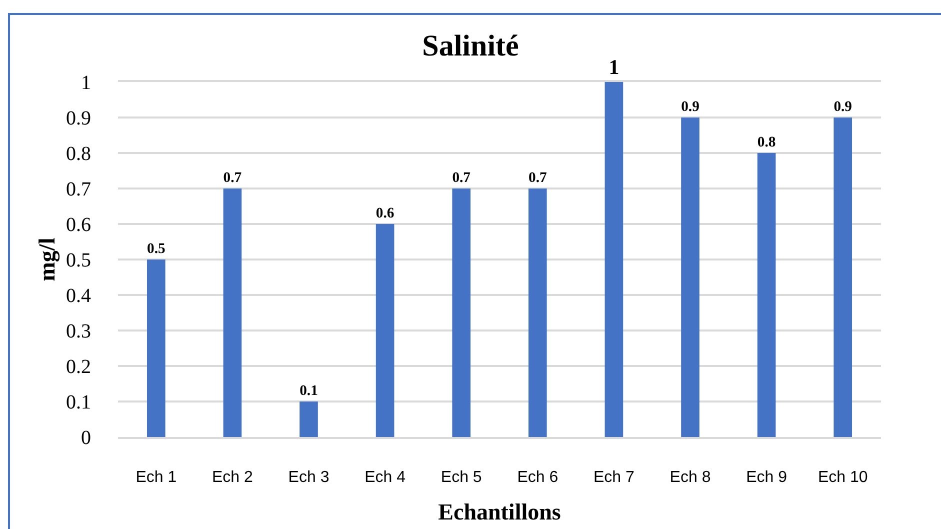 This screenshot has width=941, height=529. What do you see at coordinates (78, 154) in the screenshot?
I see `y-tick-label: 0.8` at bounding box center [78, 154].